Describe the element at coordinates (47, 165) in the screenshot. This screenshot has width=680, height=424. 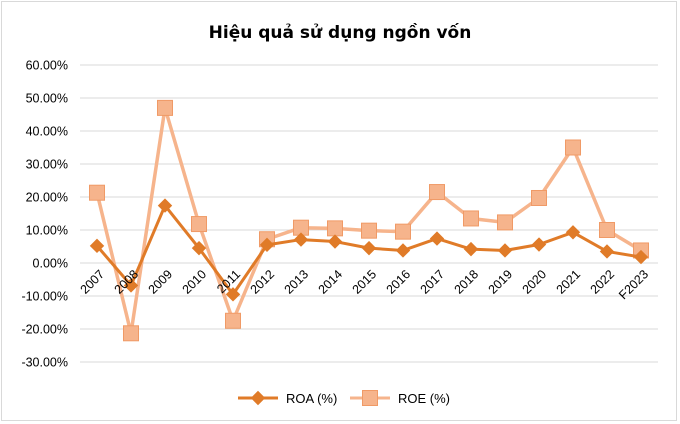
I see `y-tick-label: 30.00%` at that location.